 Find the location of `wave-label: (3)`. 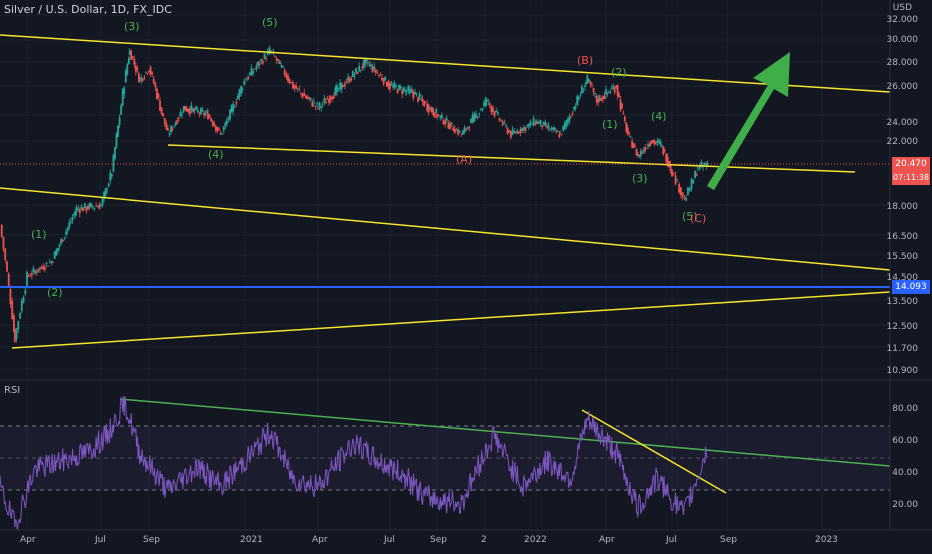

wave-label: (3) is located at coordinates (132, 26).